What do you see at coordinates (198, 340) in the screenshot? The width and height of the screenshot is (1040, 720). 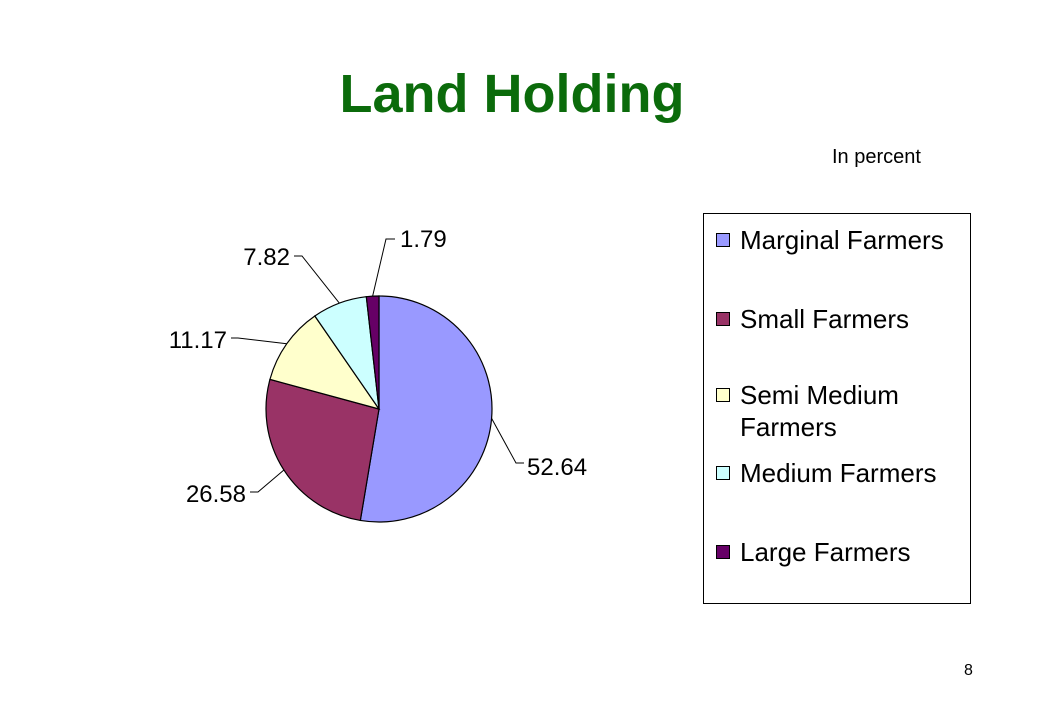 I see `data-label-semi-medium-farmers: 11.17` at bounding box center [198, 340].